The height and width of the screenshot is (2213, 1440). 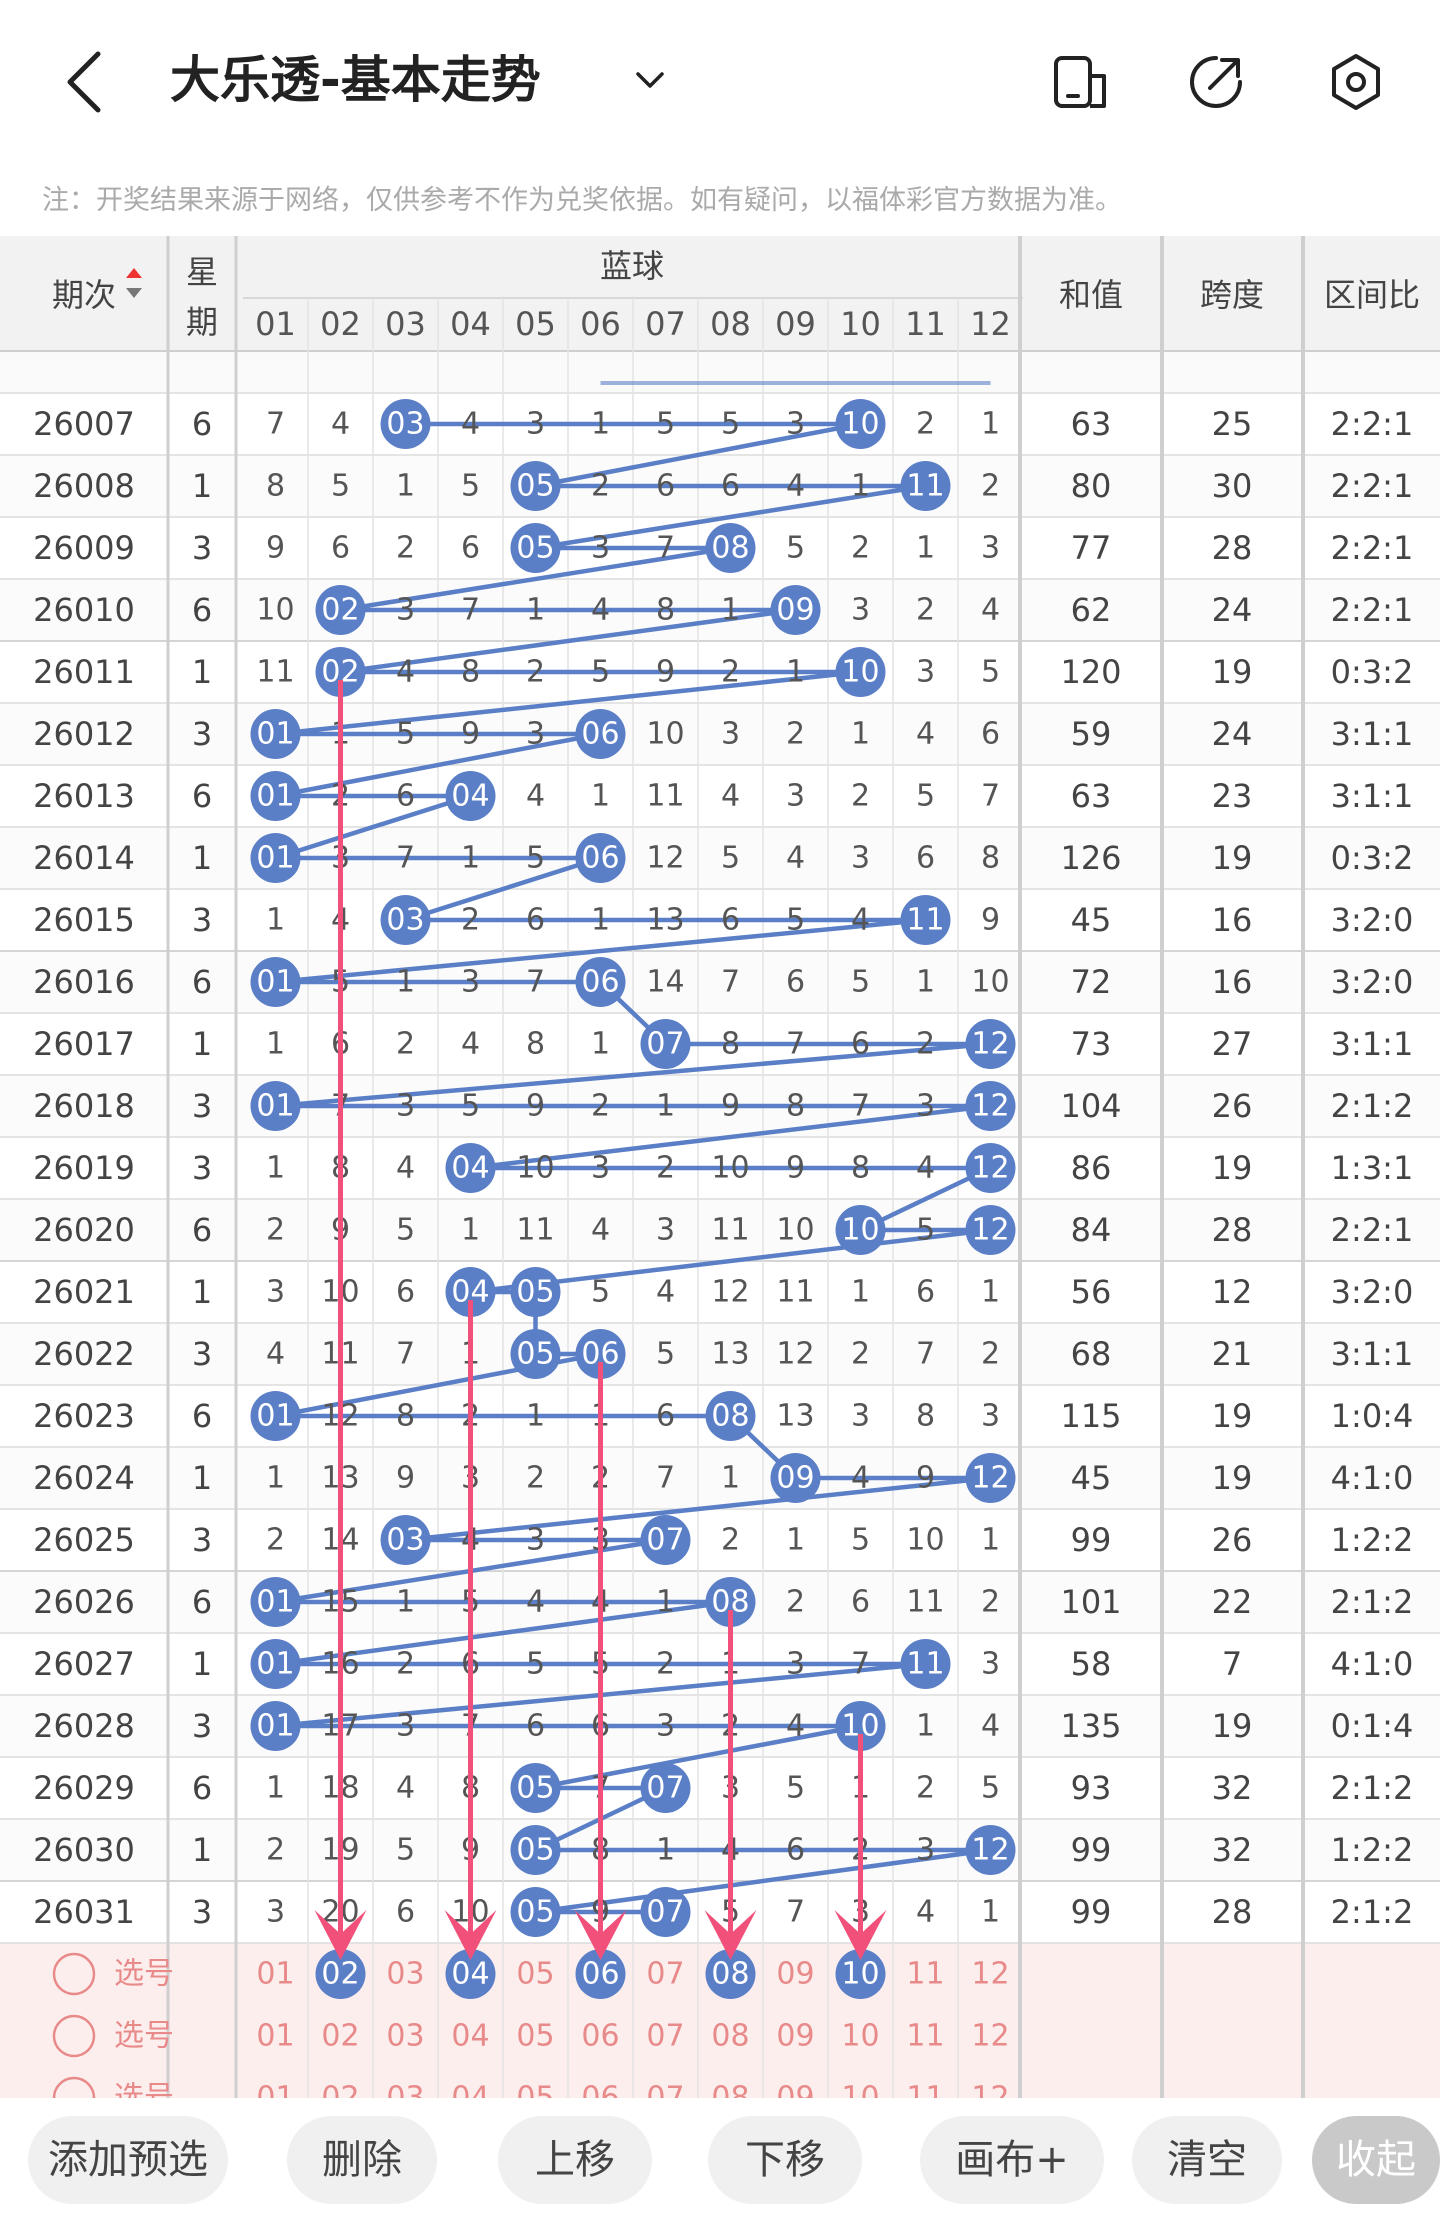 What do you see at coordinates (665, 920) in the screenshot?
I see `miss-count: 13` at bounding box center [665, 920].